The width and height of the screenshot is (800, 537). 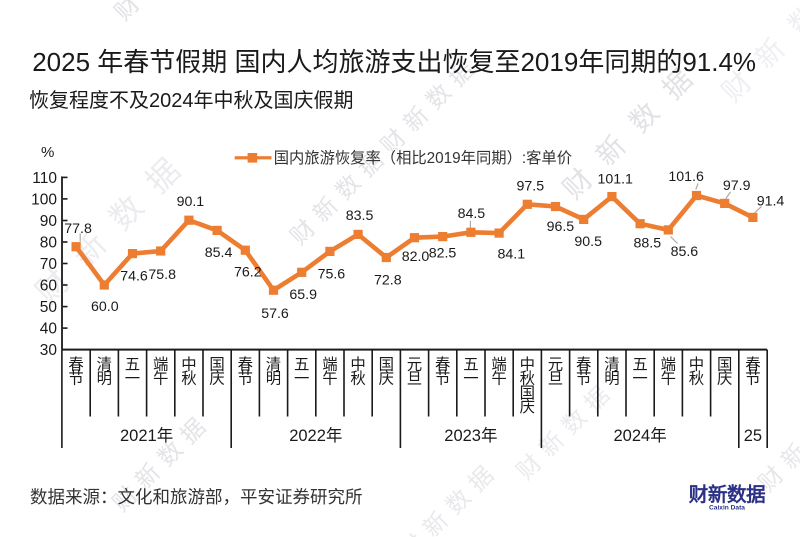 What do you see at coordinates (191, 100) in the screenshot?
I see `svg-text: 恢复程度不及2024年中秋及国庆假期` at bounding box center [191, 100].